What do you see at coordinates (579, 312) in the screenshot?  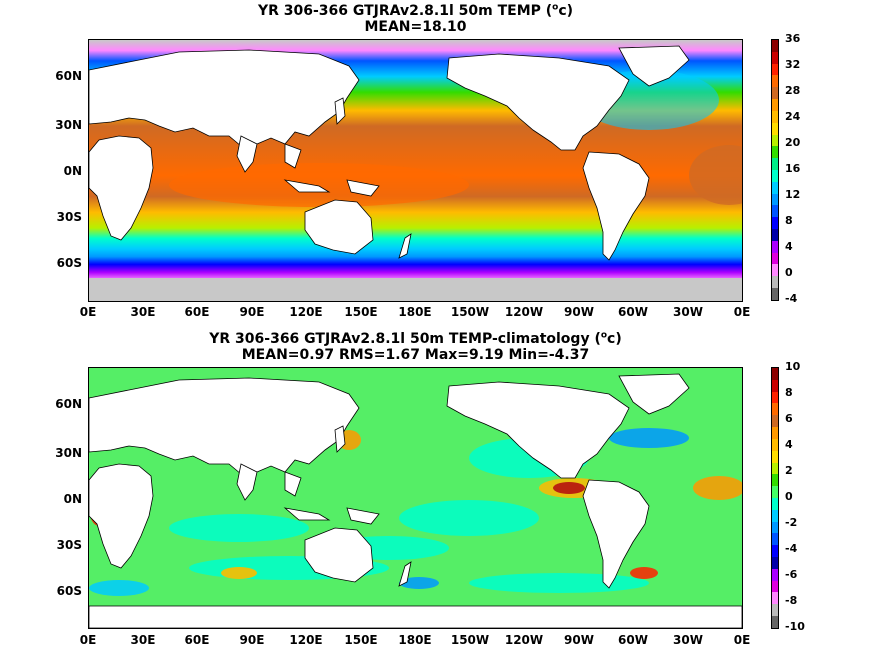 I see `top-lon-90w: 90W` at bounding box center [579, 312].